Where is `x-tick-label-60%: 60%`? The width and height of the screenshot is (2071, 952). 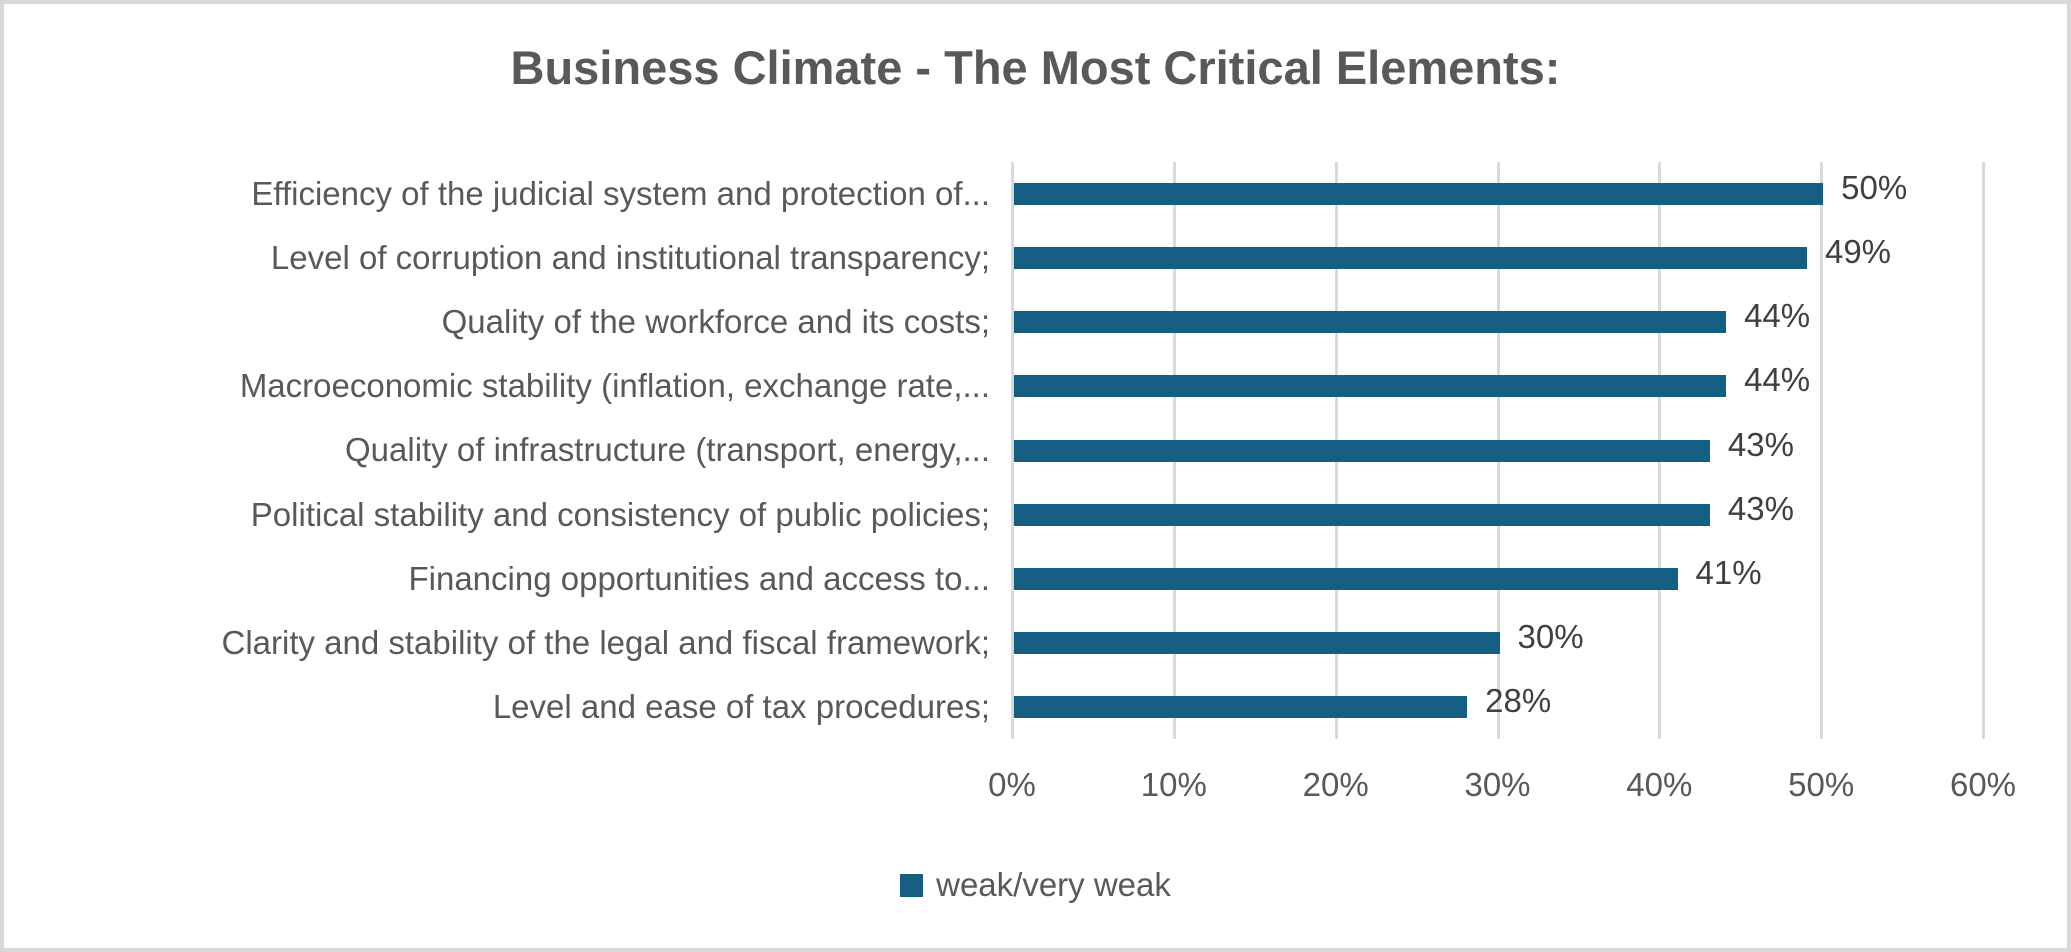
x-tick-label-60%: 60% is located at coordinates (1983, 784).